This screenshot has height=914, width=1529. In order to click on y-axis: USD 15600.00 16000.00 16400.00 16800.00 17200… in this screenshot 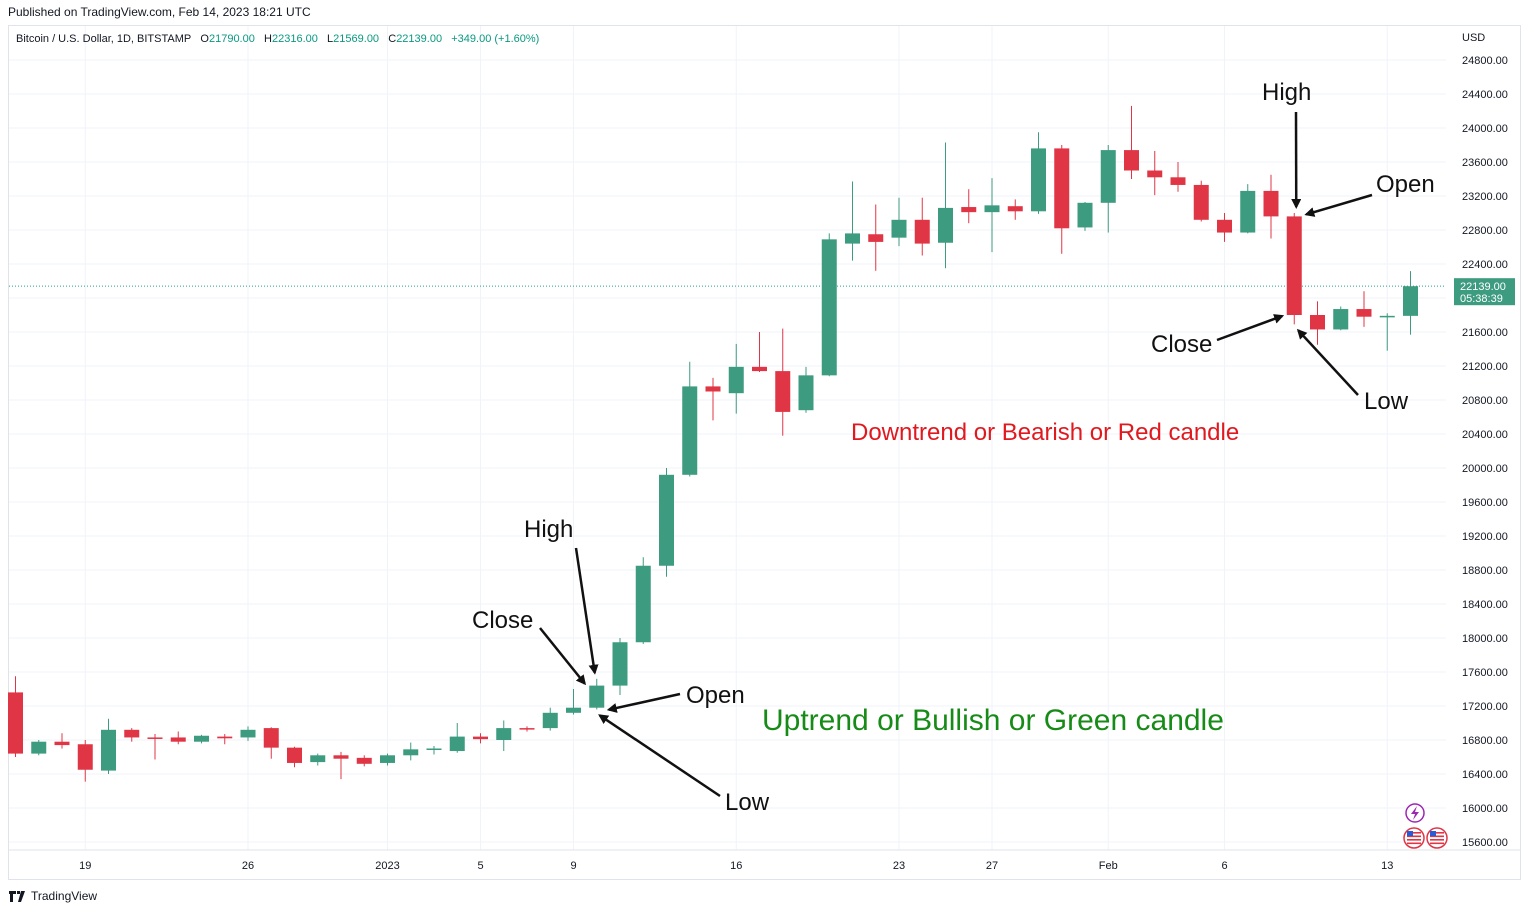, I will do `click(1484, 440)`.